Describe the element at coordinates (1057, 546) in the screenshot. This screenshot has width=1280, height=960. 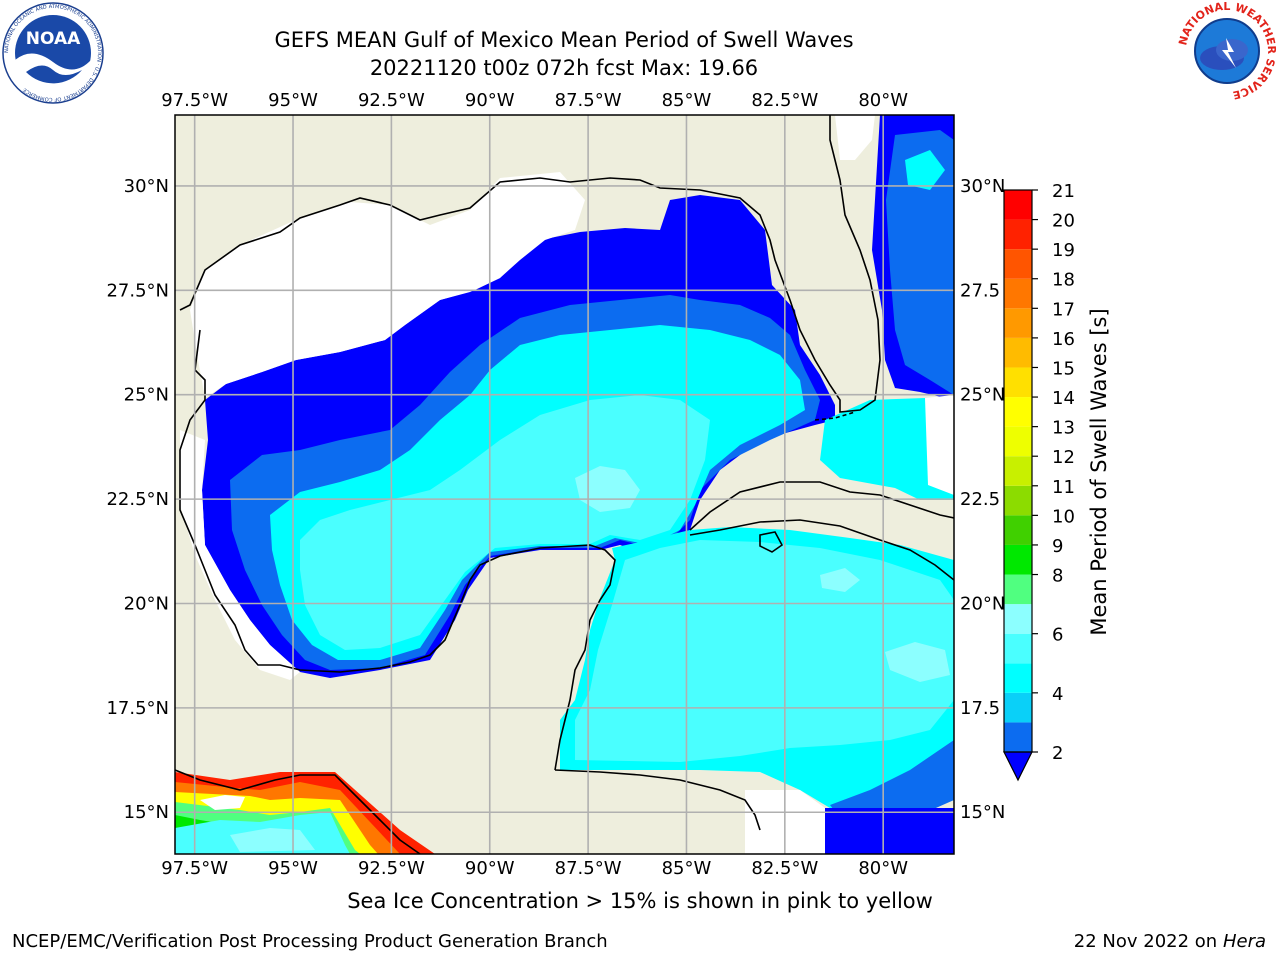
I see `colorbar-tick-label: 9` at that location.